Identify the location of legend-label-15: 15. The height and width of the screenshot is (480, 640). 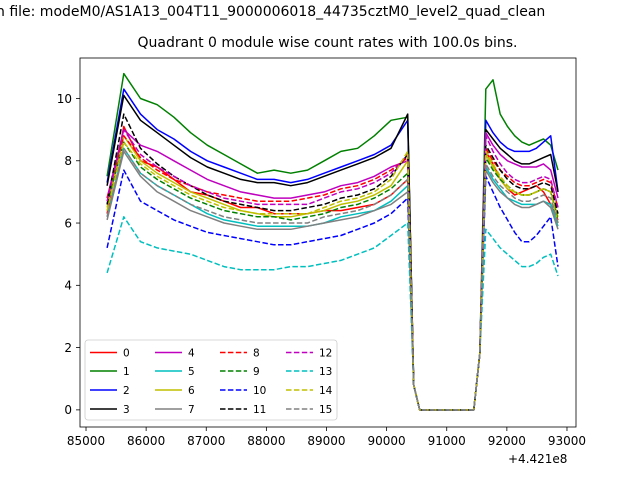
(325, 410).